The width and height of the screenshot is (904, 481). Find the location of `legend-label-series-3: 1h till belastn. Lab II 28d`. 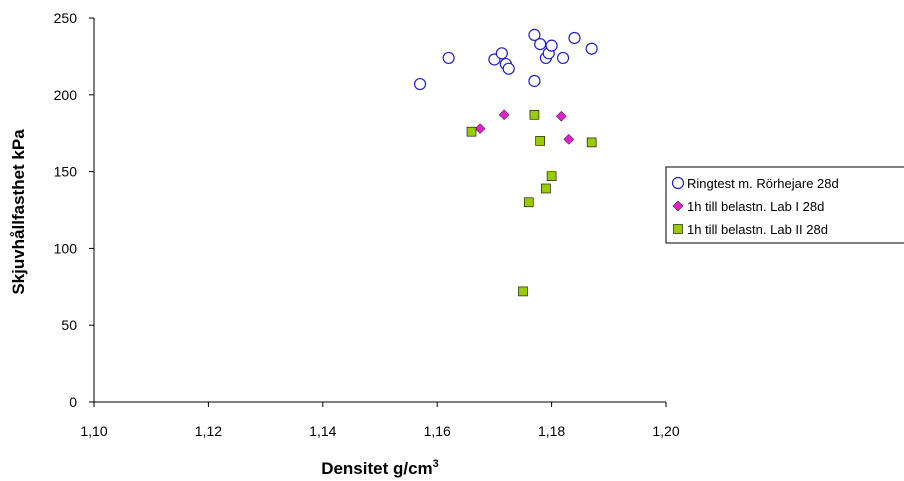

legend-label-series-3: 1h till belastn. Lab II 28d is located at coordinates (757, 229).